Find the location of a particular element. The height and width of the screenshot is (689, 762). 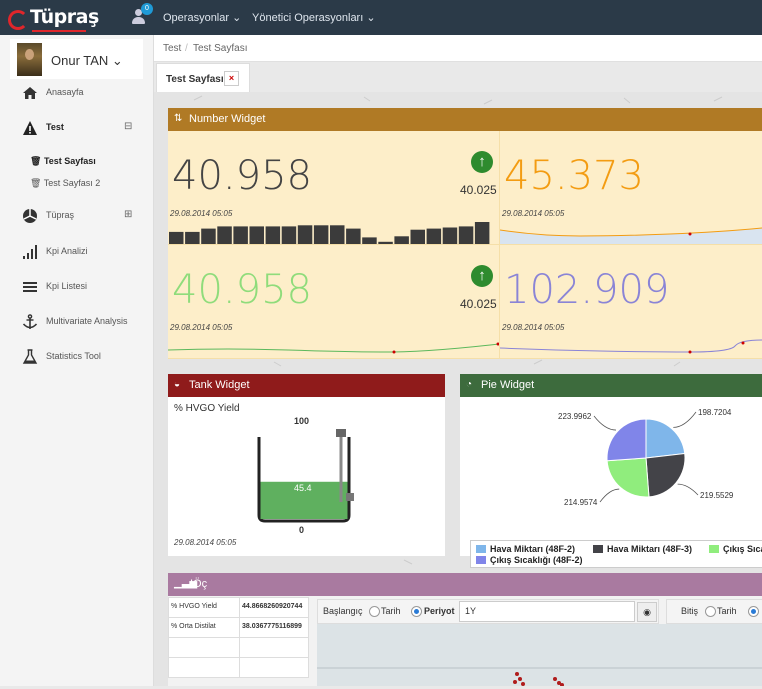

notification-badge: 0 is located at coordinates (147, 9).